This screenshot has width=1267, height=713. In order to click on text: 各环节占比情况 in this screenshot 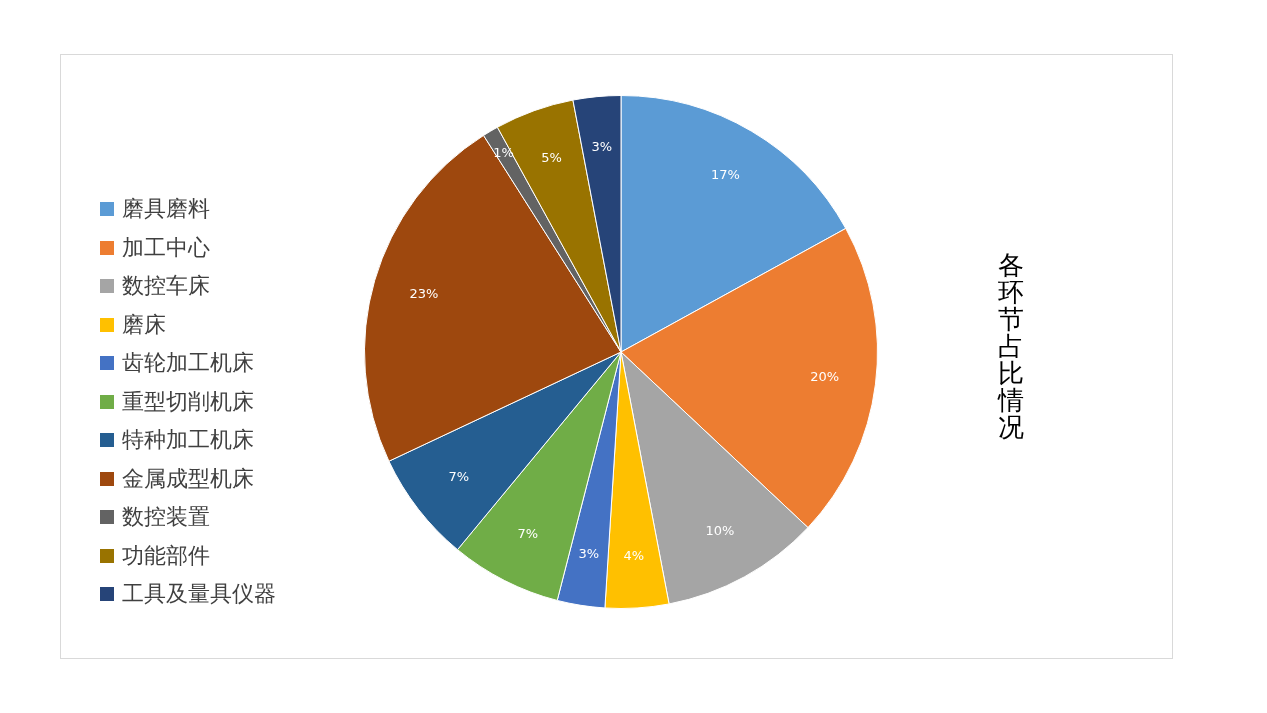, I will do `click(1011, 346)`.